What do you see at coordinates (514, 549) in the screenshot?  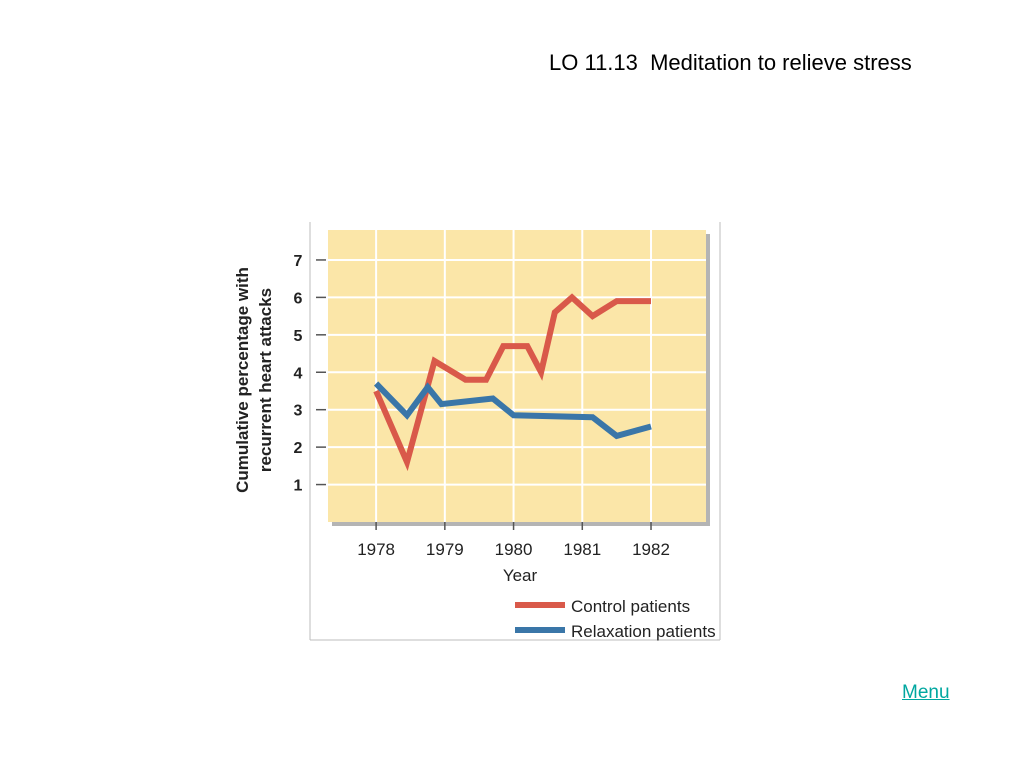 I see `x-tick-label-1980: 1980` at bounding box center [514, 549].